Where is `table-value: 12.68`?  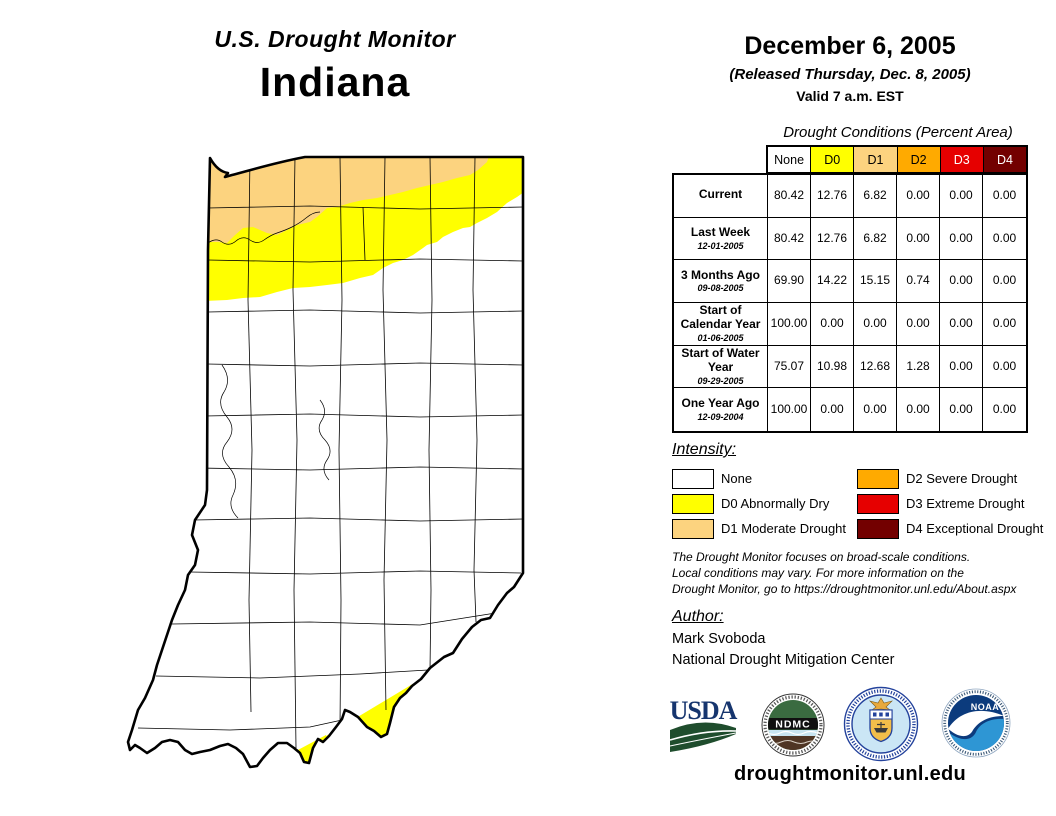 table-value: 12.68 is located at coordinates (875, 367).